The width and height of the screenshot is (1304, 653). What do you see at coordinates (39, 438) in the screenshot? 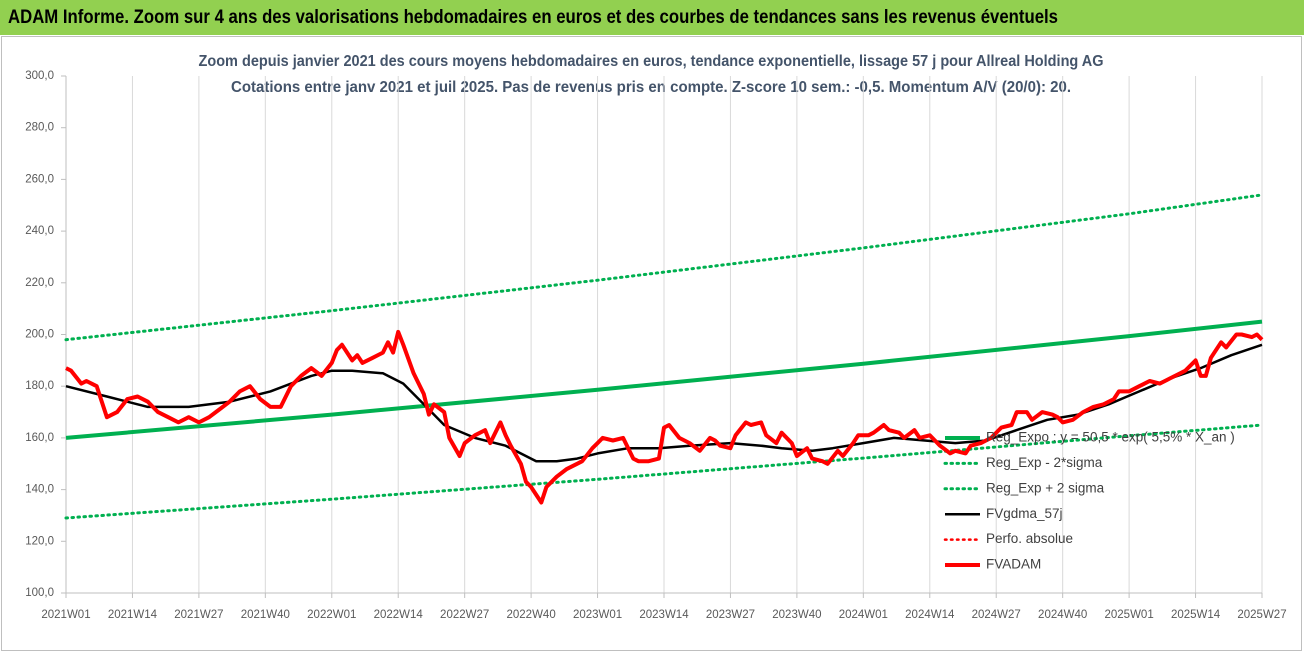
I see `y-tick-label: 160,0` at bounding box center [39, 438].